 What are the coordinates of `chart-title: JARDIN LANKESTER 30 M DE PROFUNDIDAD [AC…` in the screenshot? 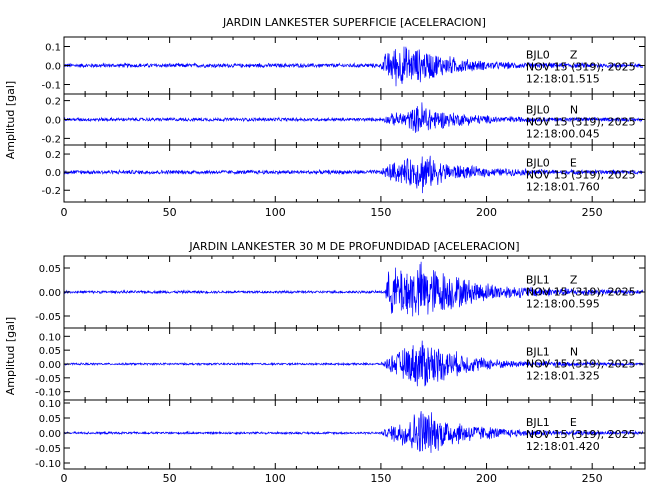 It's located at (353, 246).